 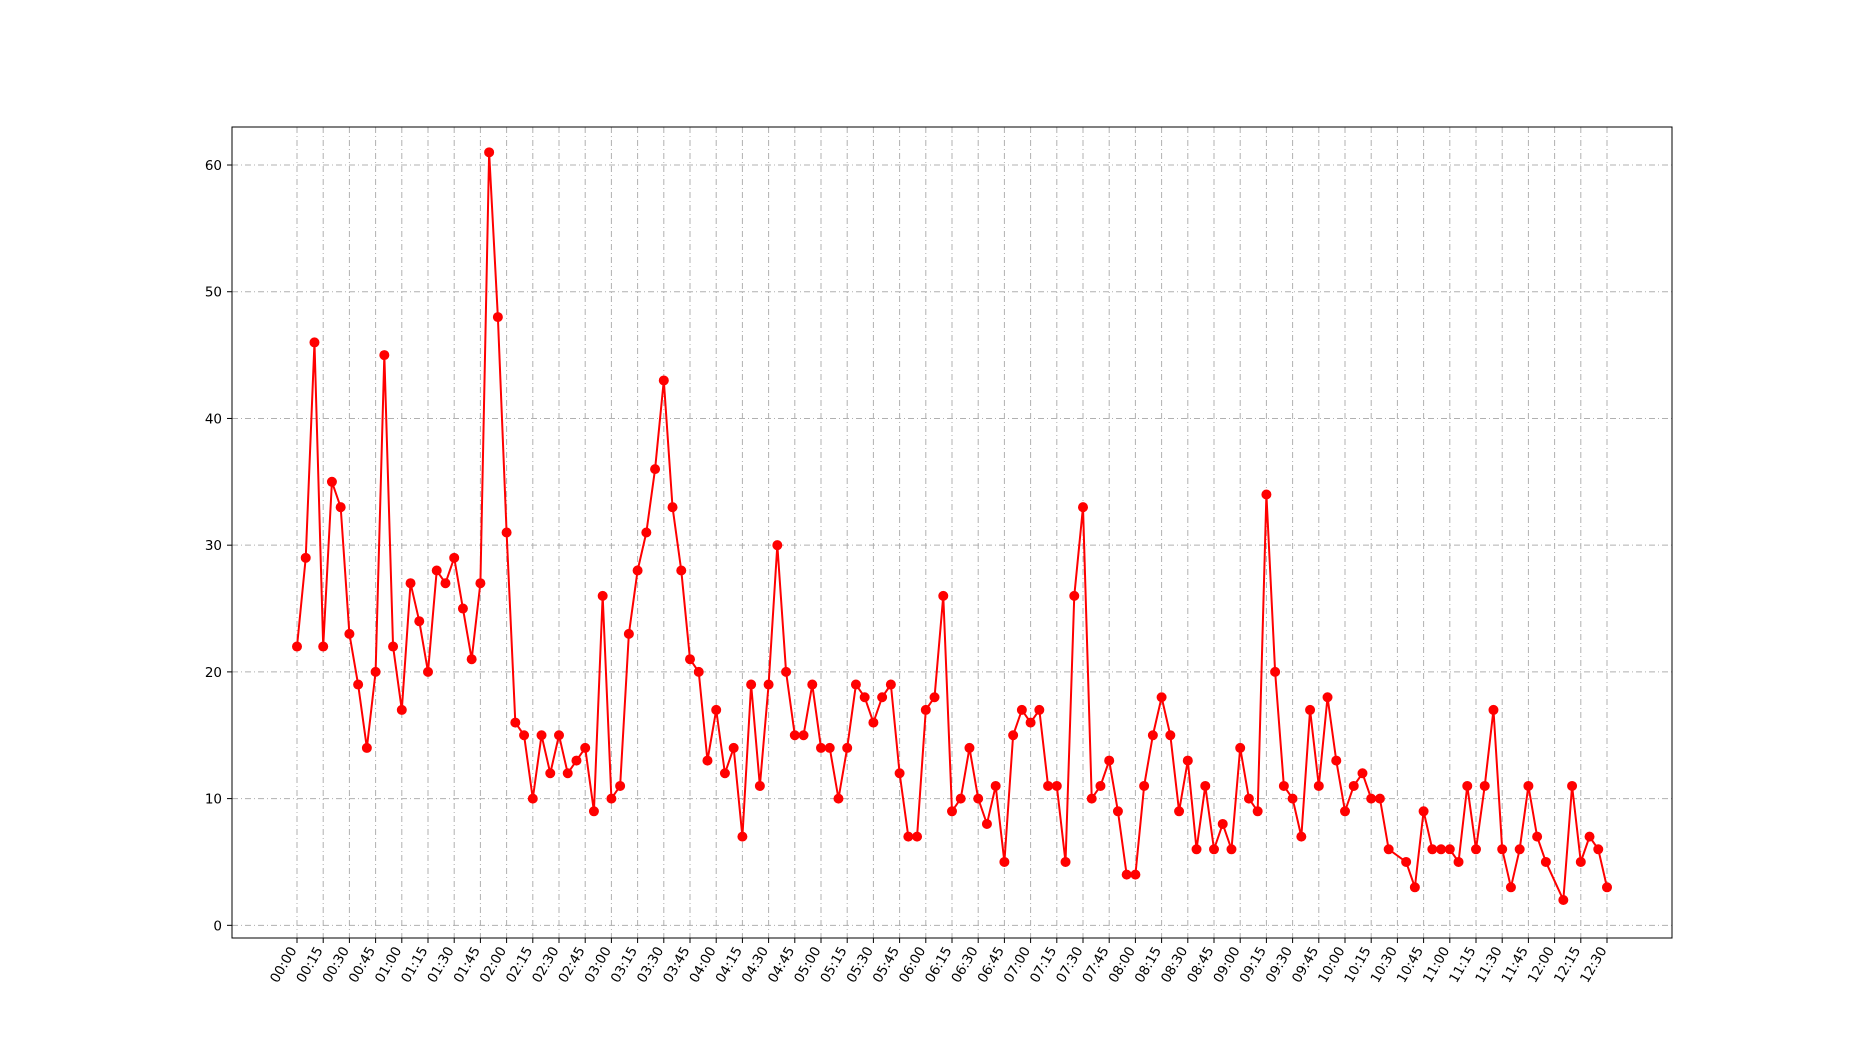 I want to click on y-tick-label: 40, so click(x=213, y=419).